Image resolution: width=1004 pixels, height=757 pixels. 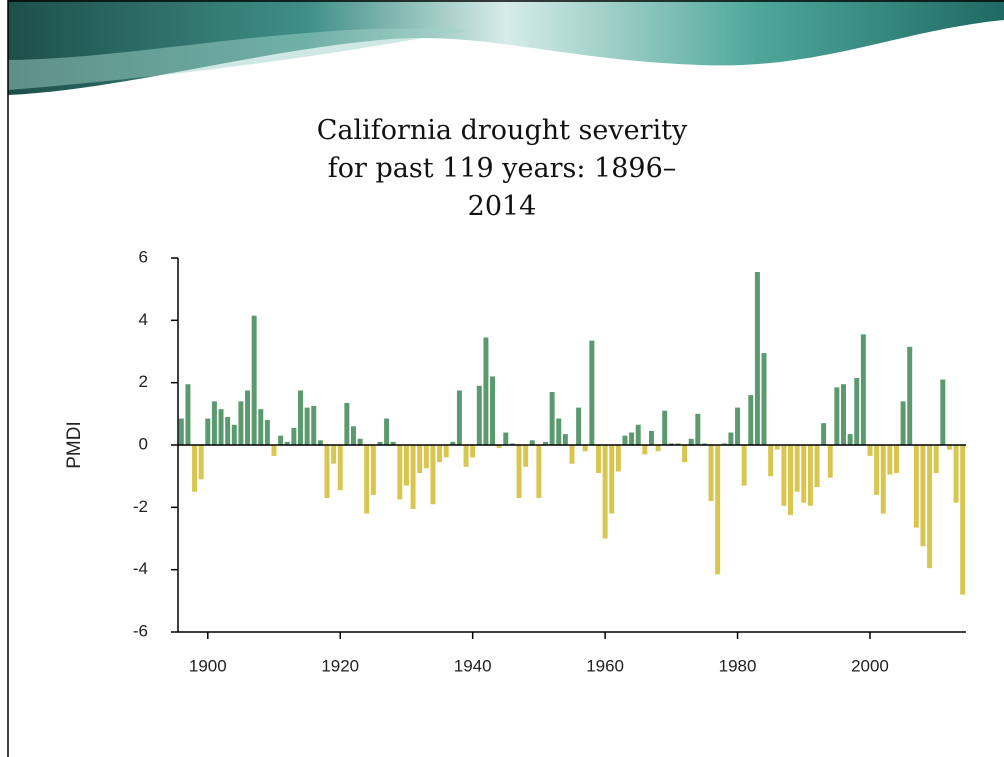 I want to click on x-tick-label: 1960, so click(x=605, y=665).